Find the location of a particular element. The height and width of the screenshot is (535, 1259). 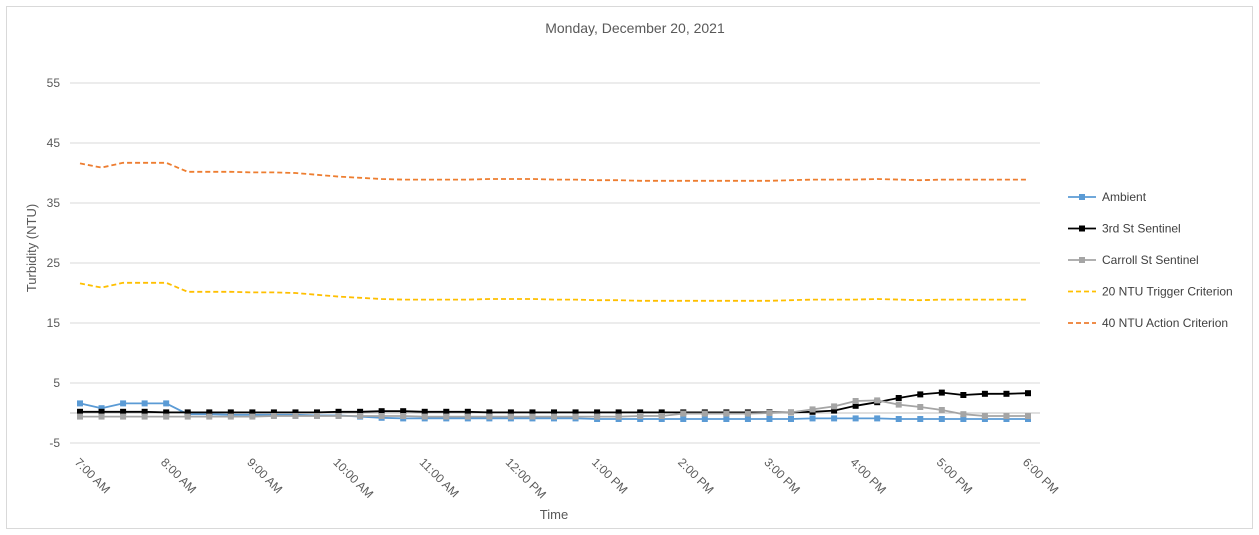

legend-label-0: Ambient is located at coordinates (1124, 197).